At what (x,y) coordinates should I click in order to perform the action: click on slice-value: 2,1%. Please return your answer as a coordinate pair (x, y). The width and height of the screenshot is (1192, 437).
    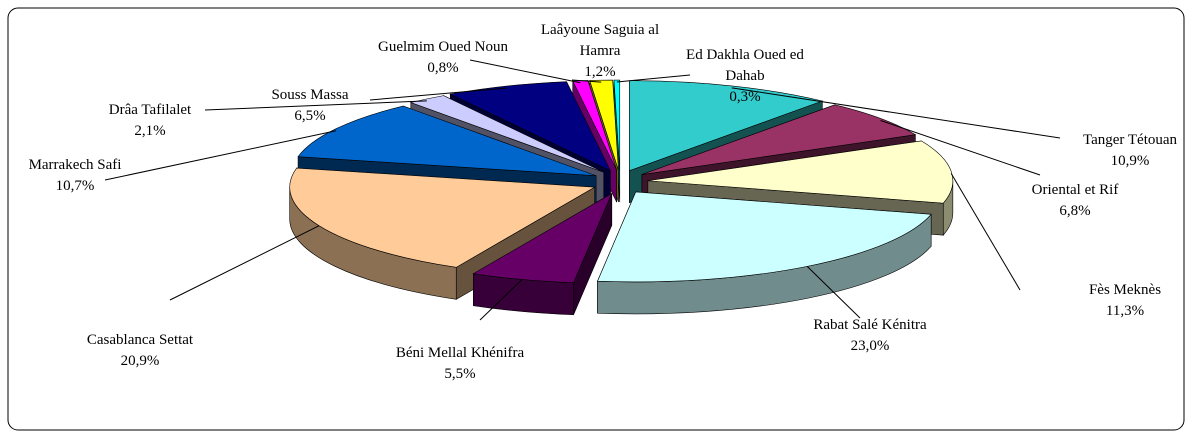
    Looking at the image, I should click on (150, 131).